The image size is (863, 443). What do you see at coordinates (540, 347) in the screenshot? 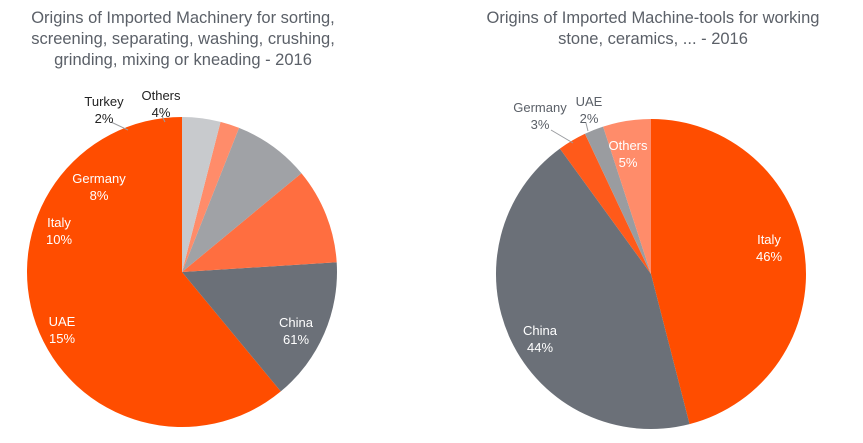
I see `slice-value: 44%` at bounding box center [540, 347].